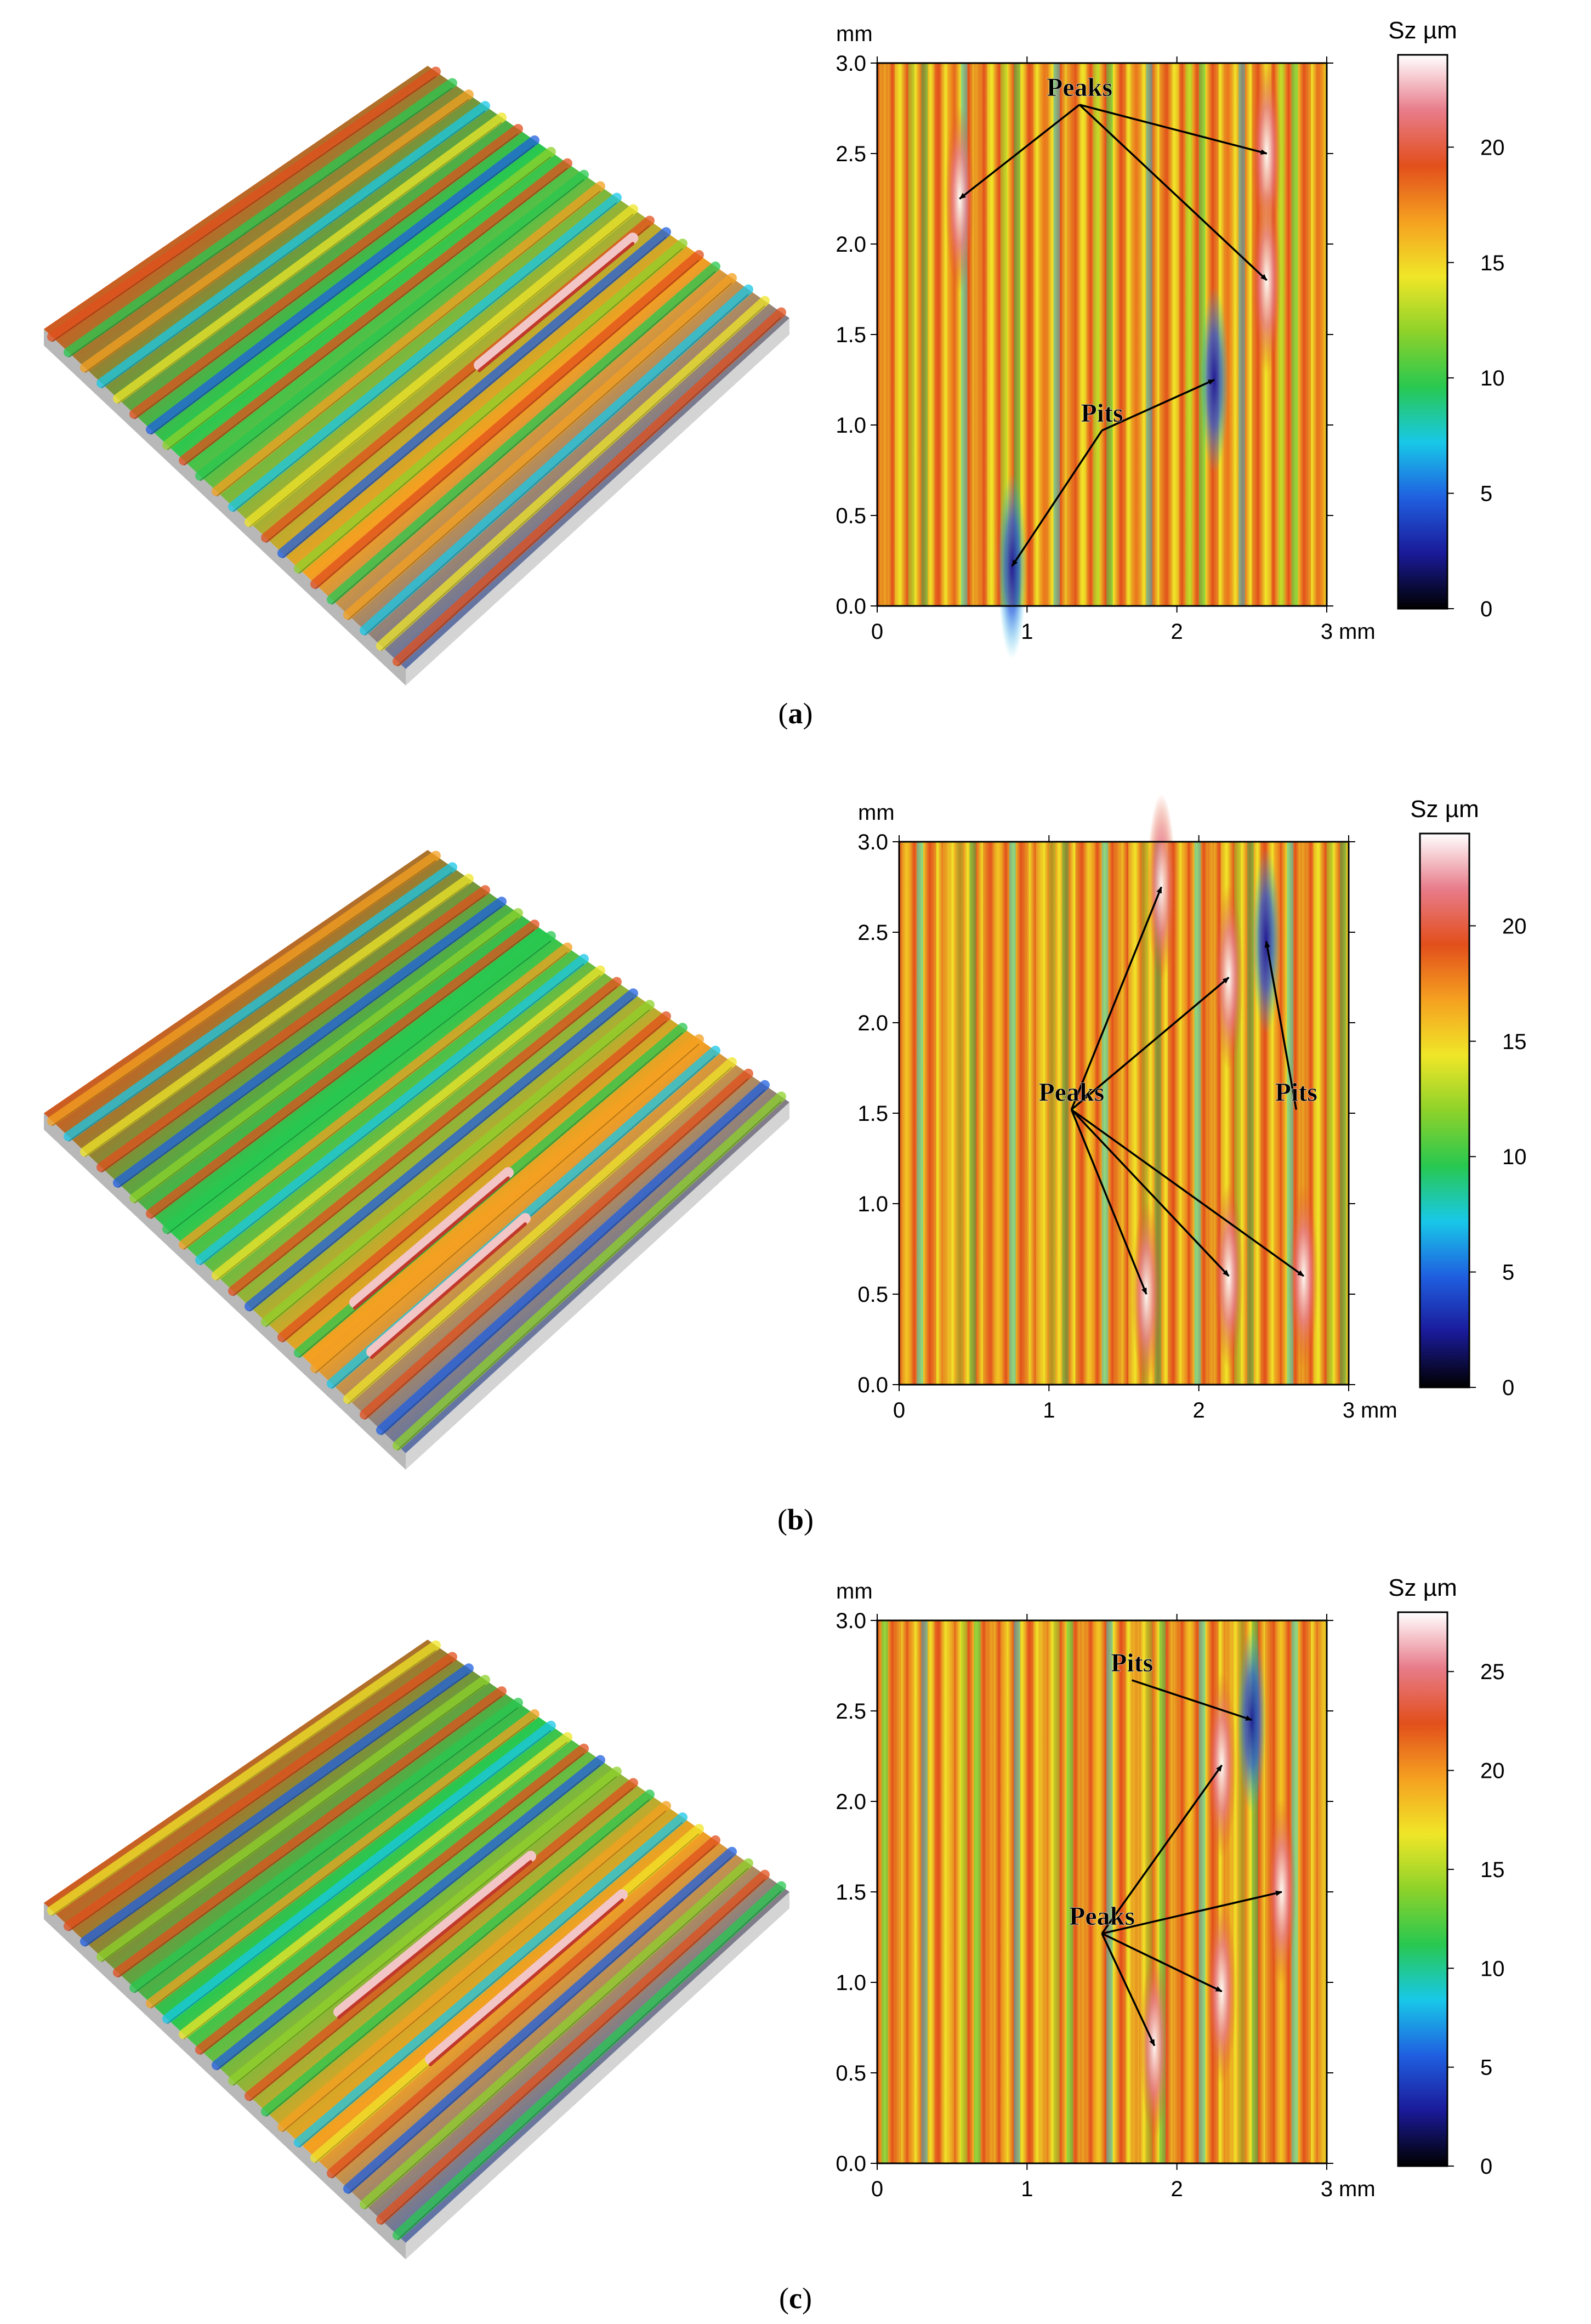  Describe the element at coordinates (556, 307) in the screenshot. I see `peak-ridge-edge` at that location.